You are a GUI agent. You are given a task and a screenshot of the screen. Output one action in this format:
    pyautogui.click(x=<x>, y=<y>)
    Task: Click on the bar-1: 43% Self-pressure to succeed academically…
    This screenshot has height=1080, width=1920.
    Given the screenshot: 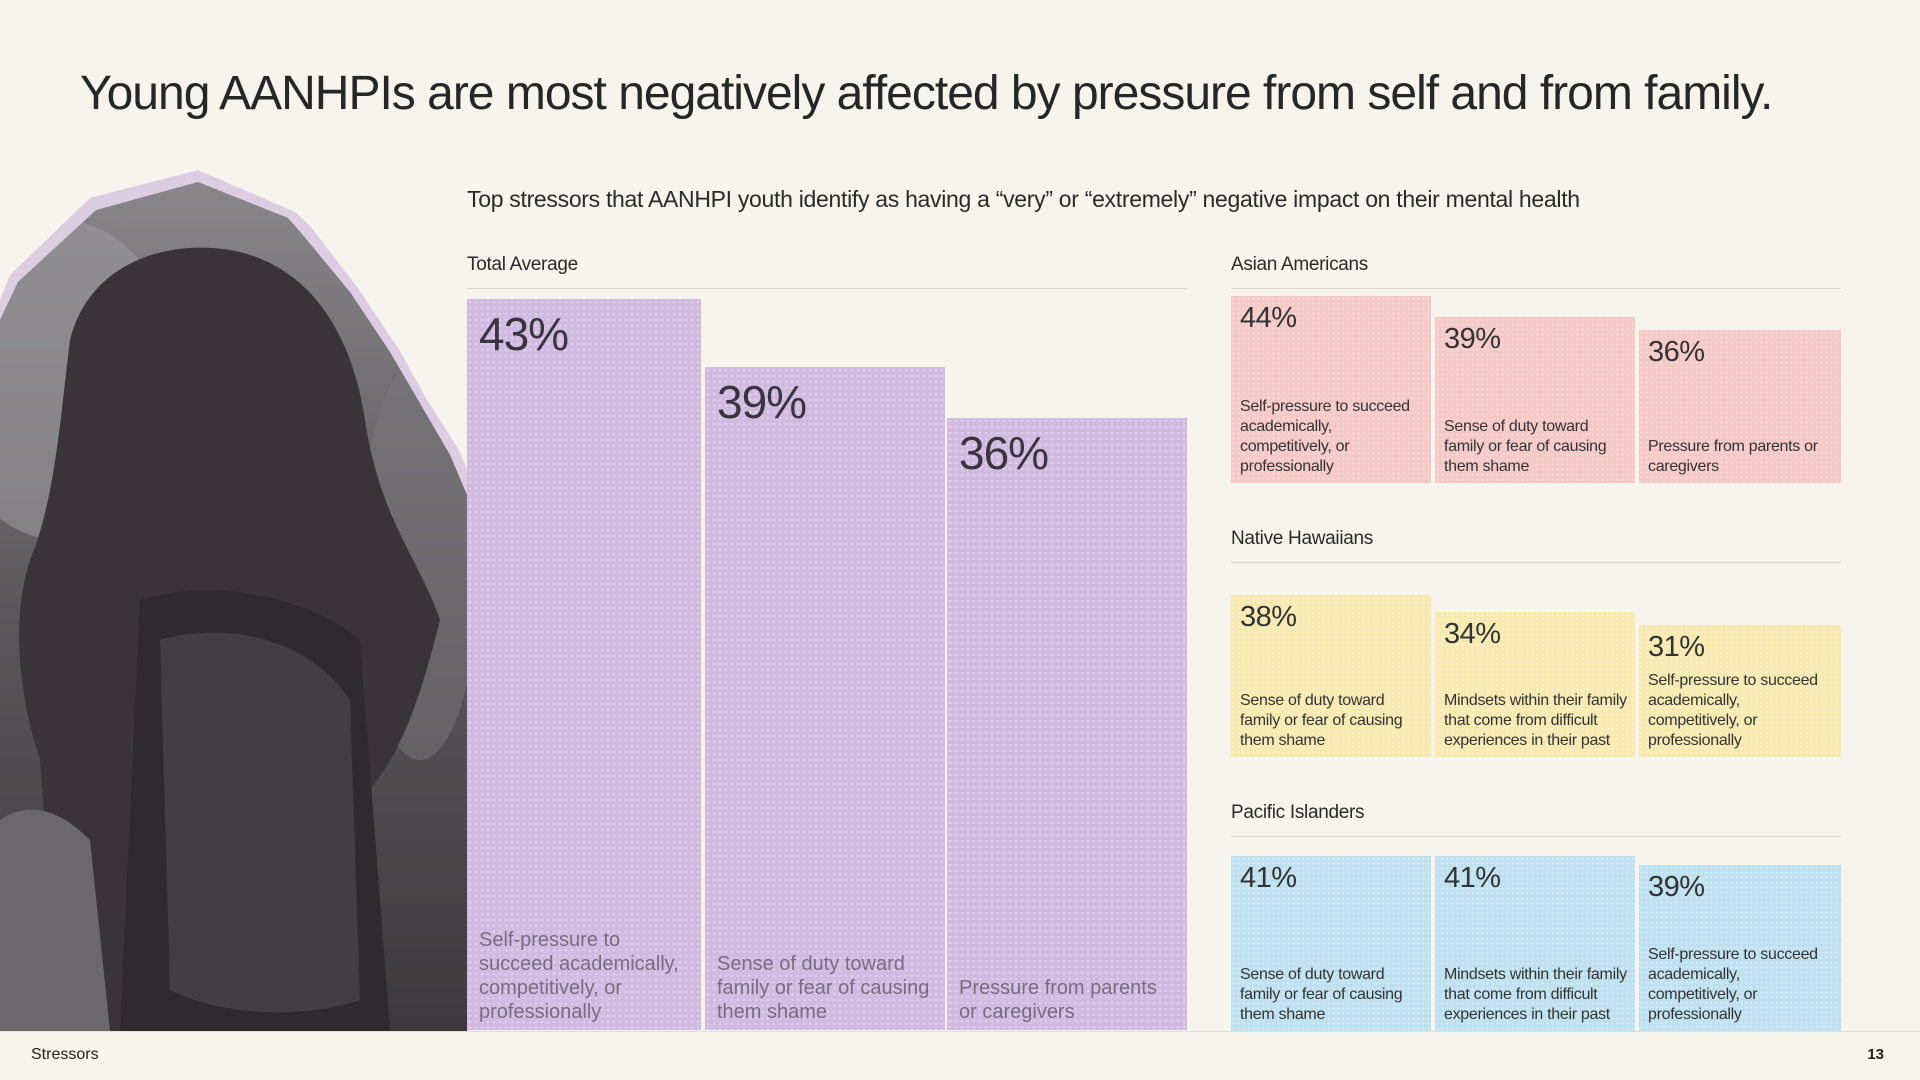 What is the action you would take?
    pyautogui.click(x=584, y=664)
    